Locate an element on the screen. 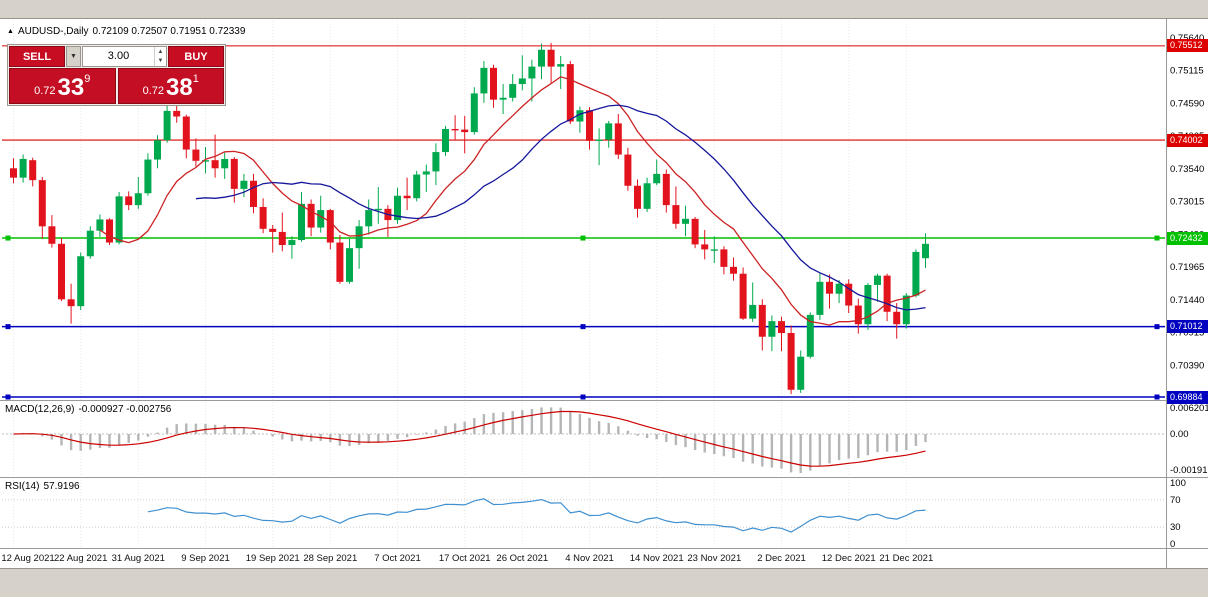 This screenshot has width=1208, height=597. trade-panel-price-row: 0.72 33 9 0.72 38 1 is located at coordinates (116, 86).